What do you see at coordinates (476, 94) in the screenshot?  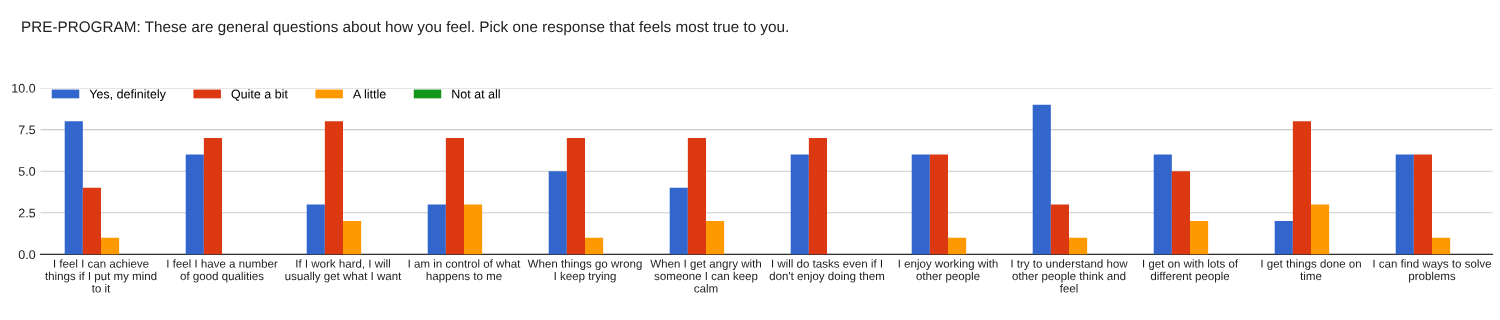 I see `legend-label: Not at all` at bounding box center [476, 94].